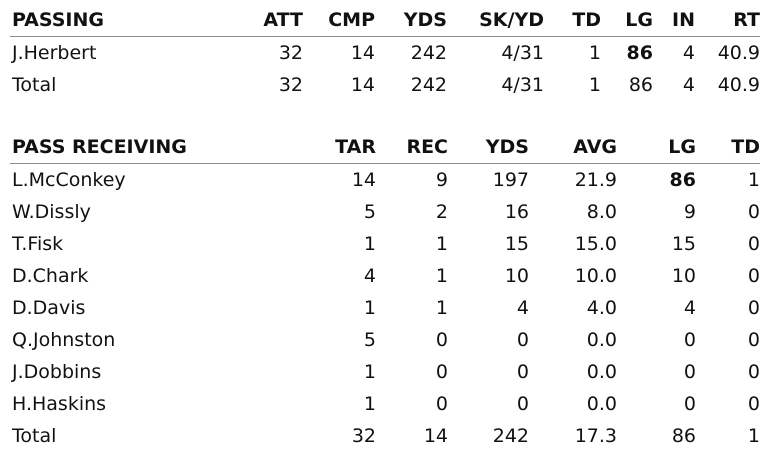 This screenshot has width=780, height=466. Describe the element at coordinates (516, 276) in the screenshot. I see `yds-cell: 10` at that location.